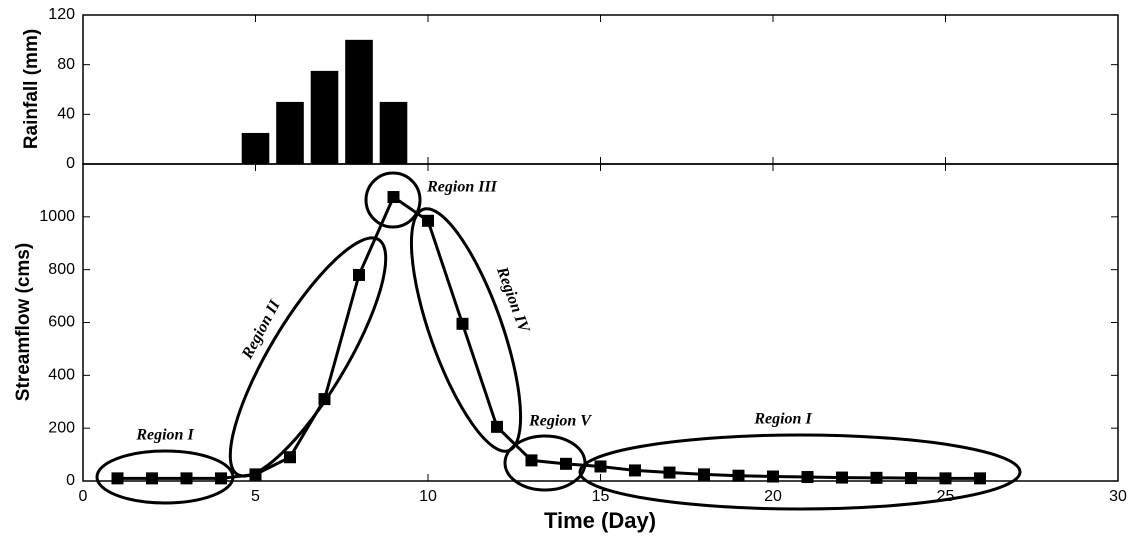 This screenshot has width=1136, height=537. What do you see at coordinates (61, 269) in the screenshot?
I see `y-tick-label: 800` at bounding box center [61, 269].